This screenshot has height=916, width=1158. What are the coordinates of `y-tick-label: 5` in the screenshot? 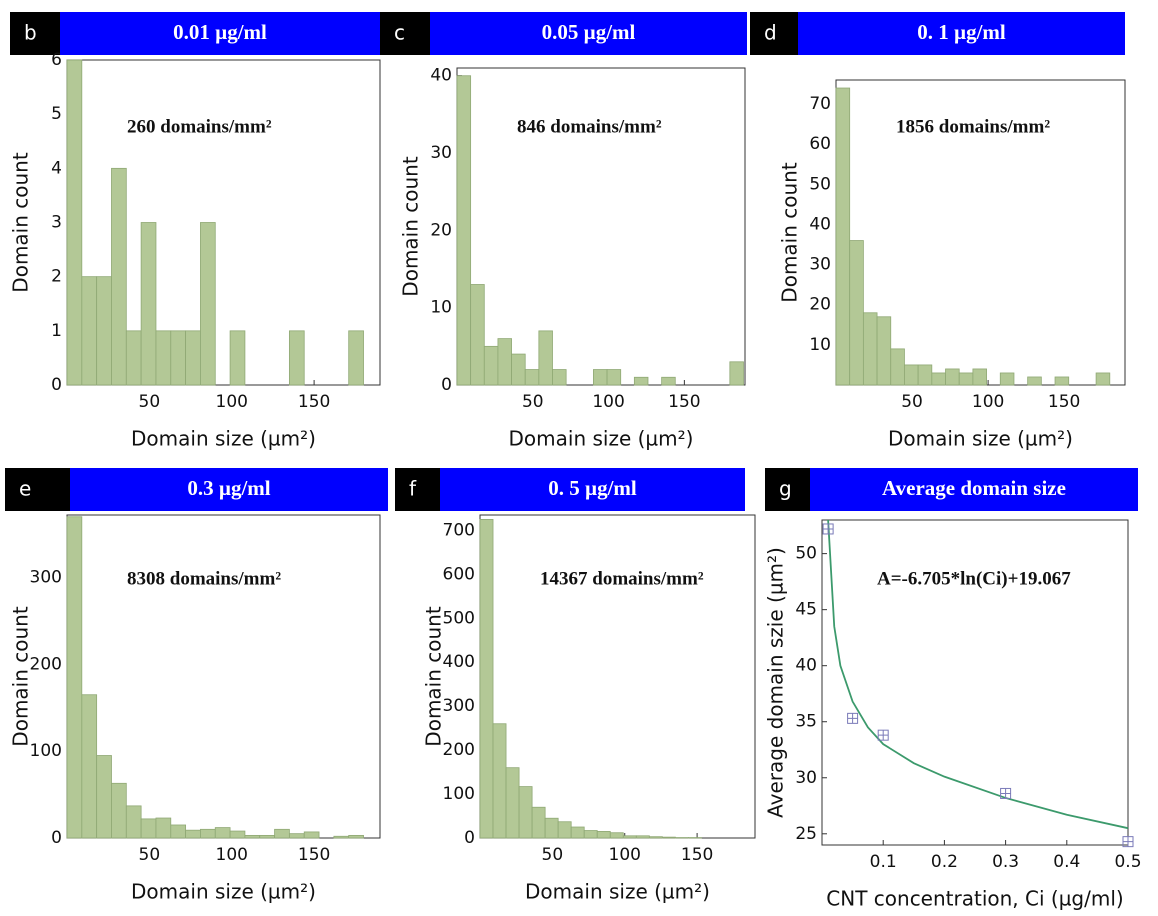 It's located at (56, 114).